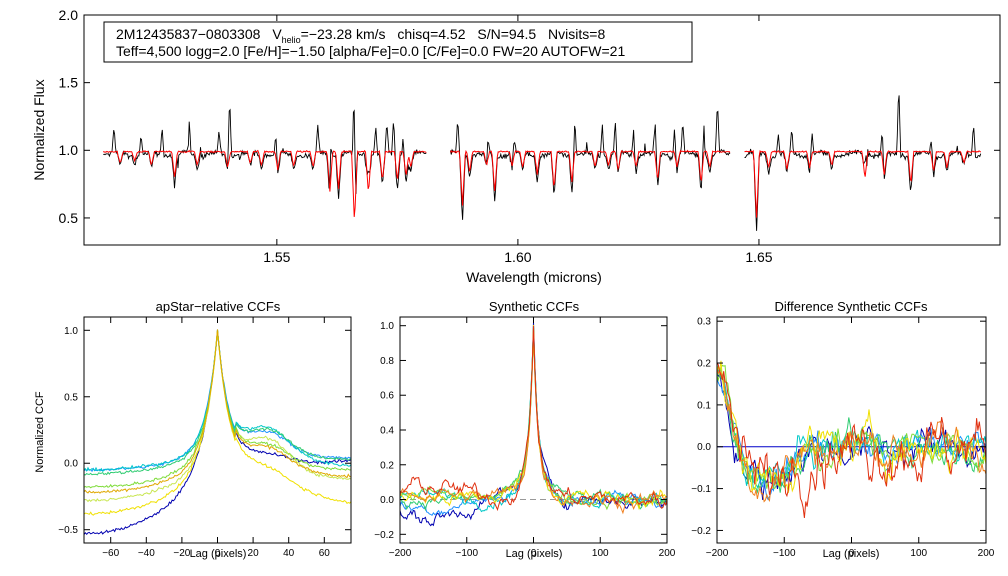 The height and width of the screenshot is (576, 1008). I want to click on y-tick-label: 2.0, so click(69, 15).